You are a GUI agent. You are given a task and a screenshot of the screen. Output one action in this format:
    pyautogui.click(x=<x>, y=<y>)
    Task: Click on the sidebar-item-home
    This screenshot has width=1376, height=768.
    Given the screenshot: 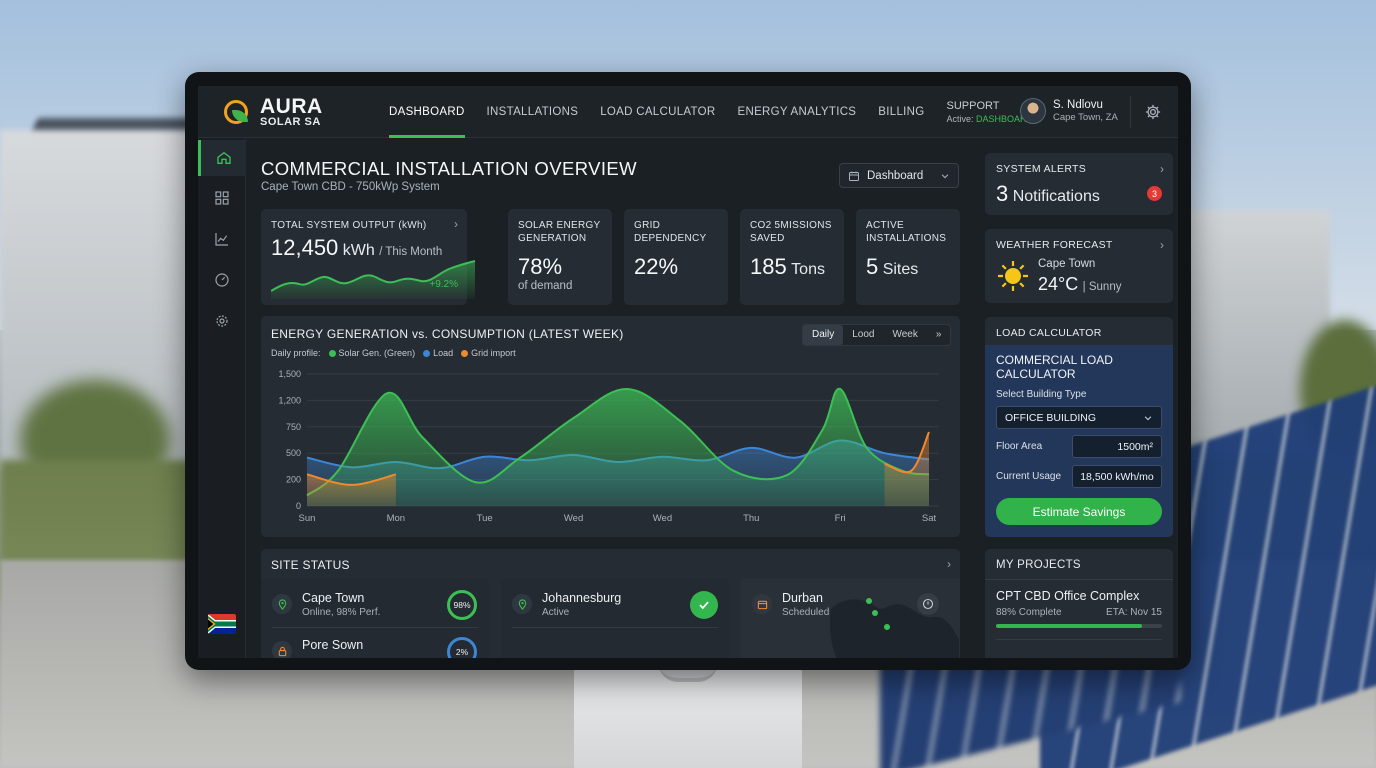 What is the action you would take?
    pyautogui.click(x=222, y=158)
    